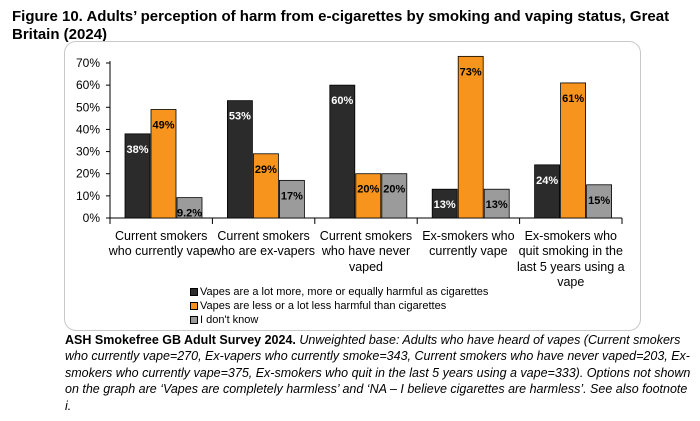 The width and height of the screenshot is (700, 421). I want to click on y-tick-label: 40%, so click(88, 129).